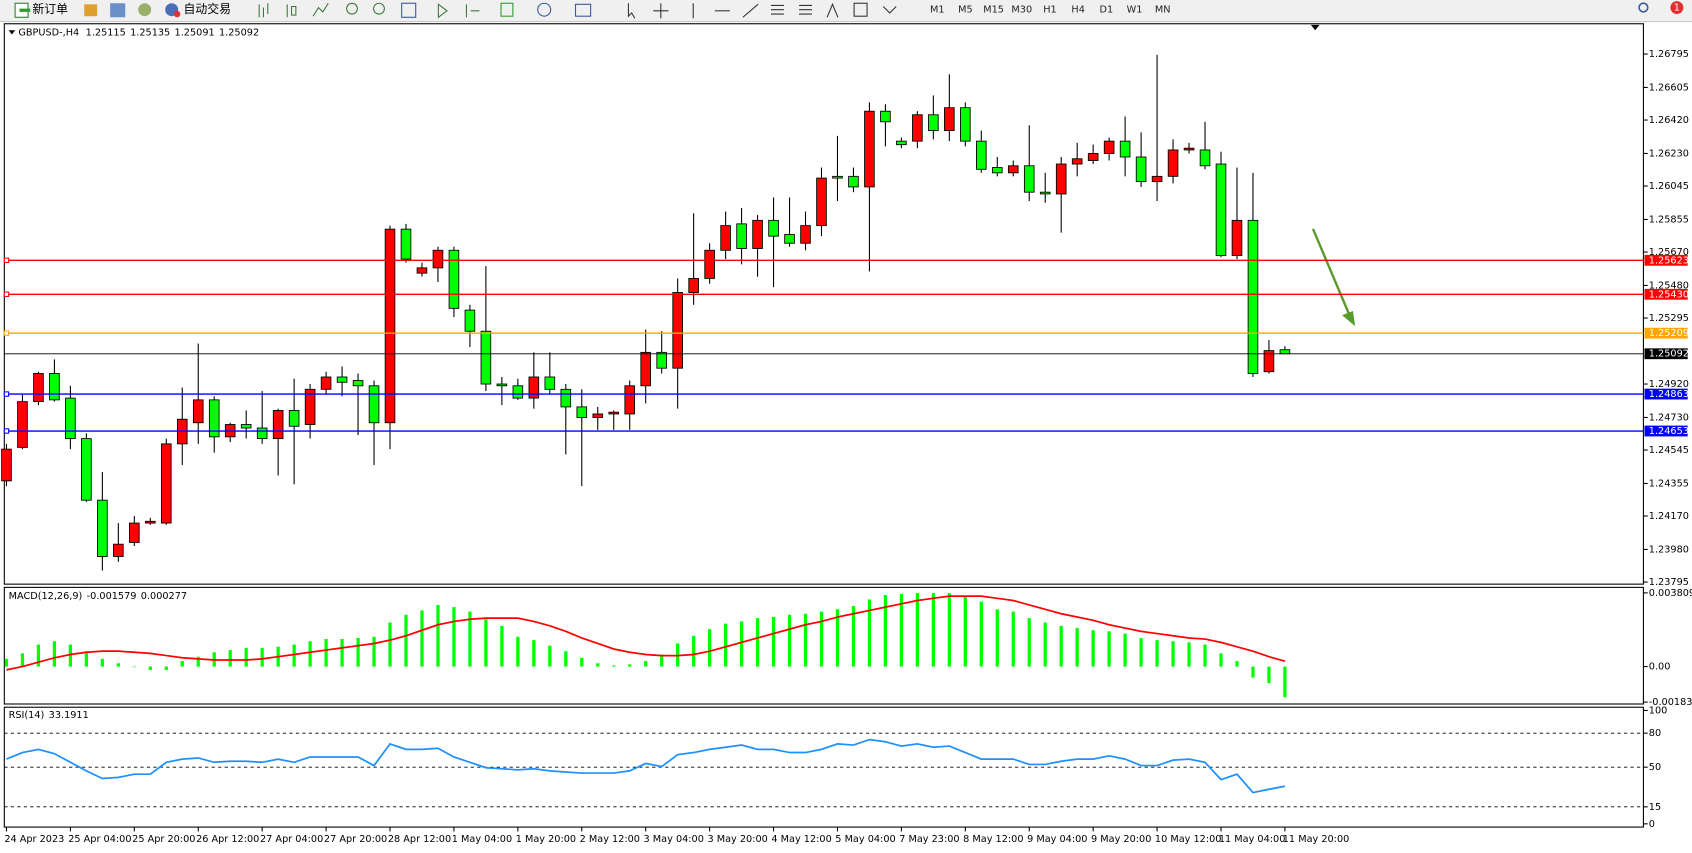 The width and height of the screenshot is (1692, 853). I want to click on timeframe-button: H1, so click(1049, 10).